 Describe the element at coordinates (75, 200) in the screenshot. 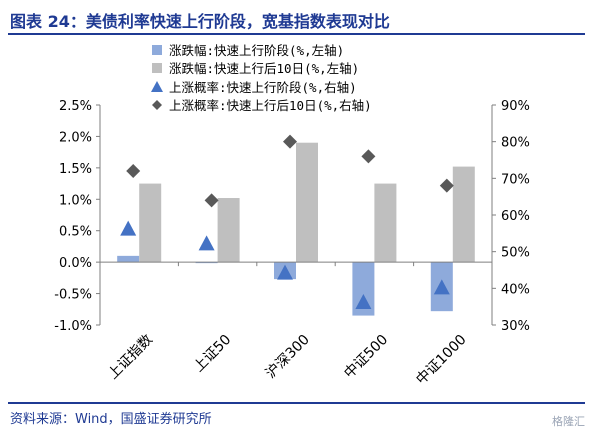

I see `left-tick-label: 1.0%` at that location.